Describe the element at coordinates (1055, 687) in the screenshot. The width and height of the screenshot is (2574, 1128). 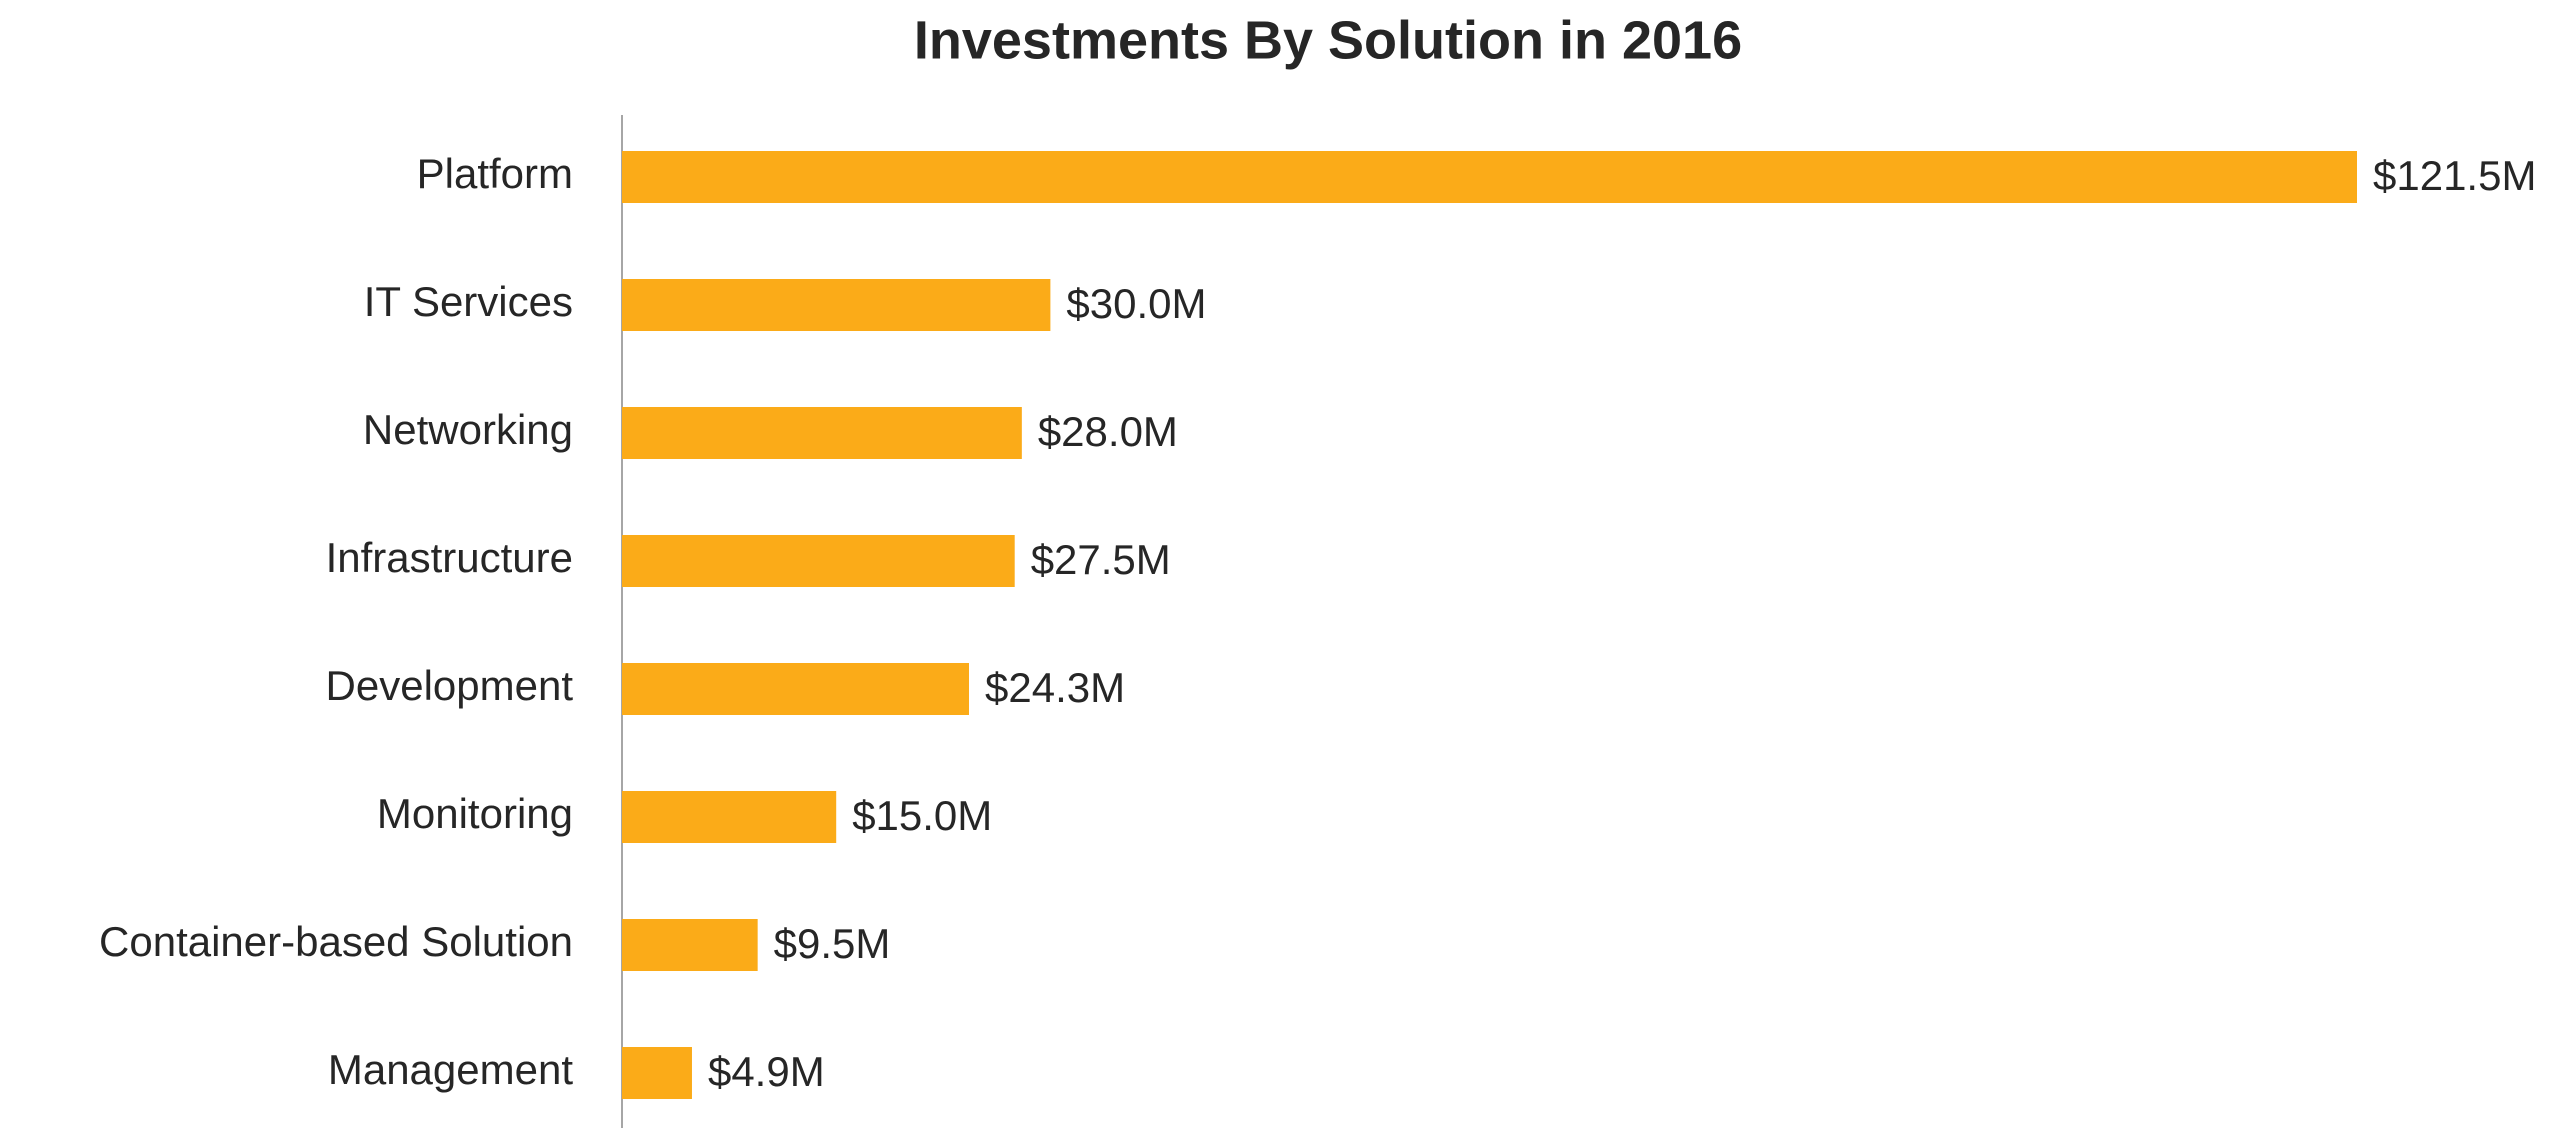
I see `value-label: $24.3M` at that location.